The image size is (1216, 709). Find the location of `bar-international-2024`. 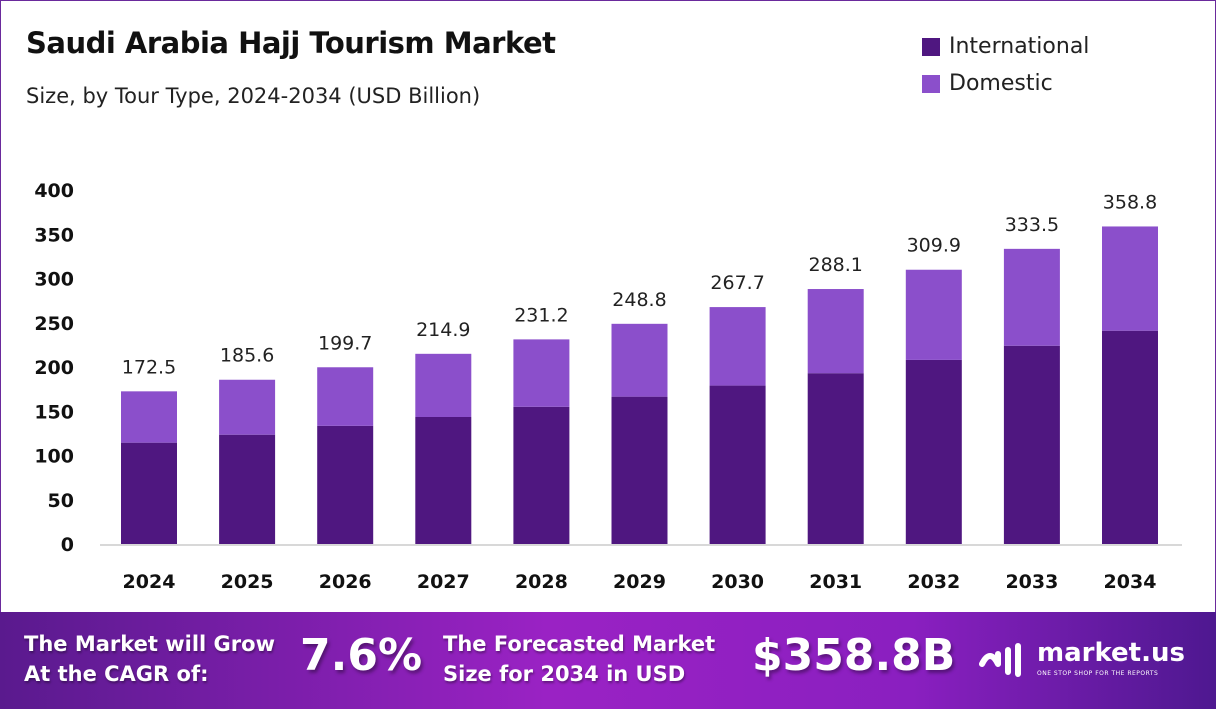

bar-international-2024 is located at coordinates (149, 493).